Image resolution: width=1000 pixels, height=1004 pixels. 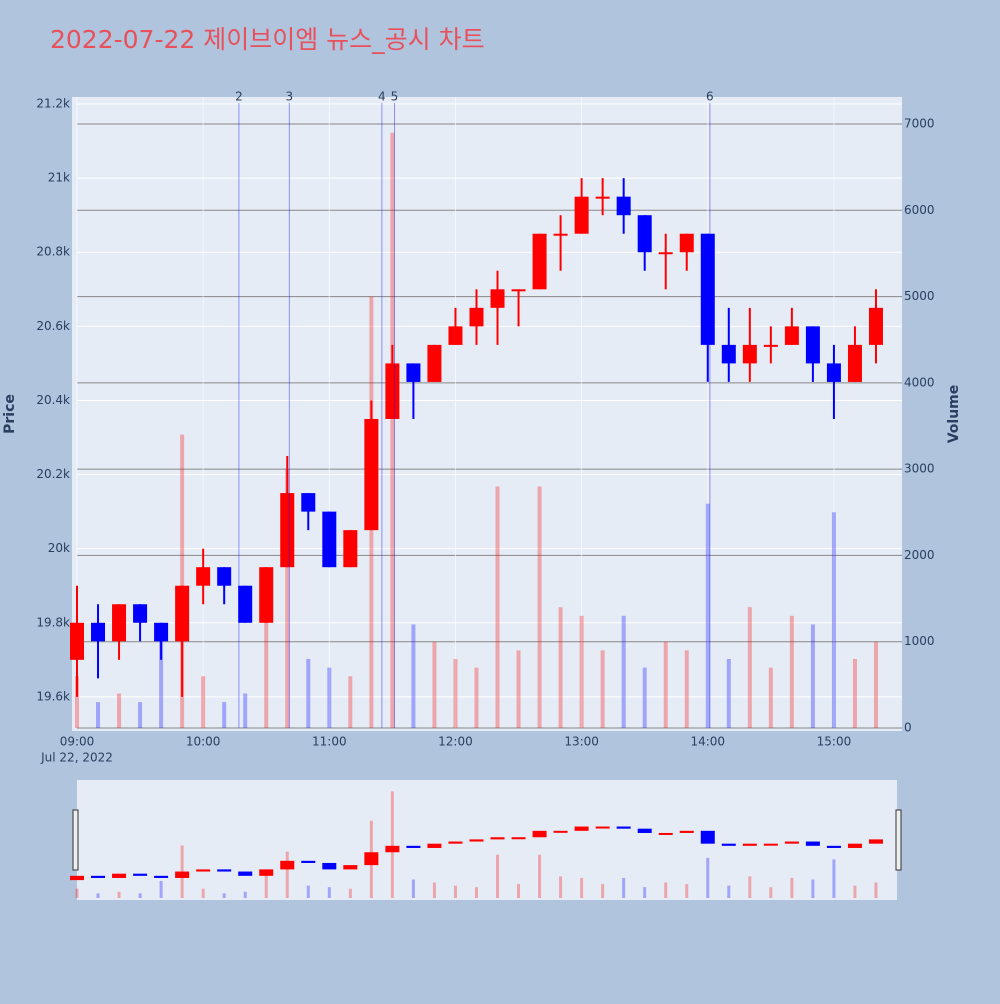 I want to click on range-slider, so click(x=487, y=840).